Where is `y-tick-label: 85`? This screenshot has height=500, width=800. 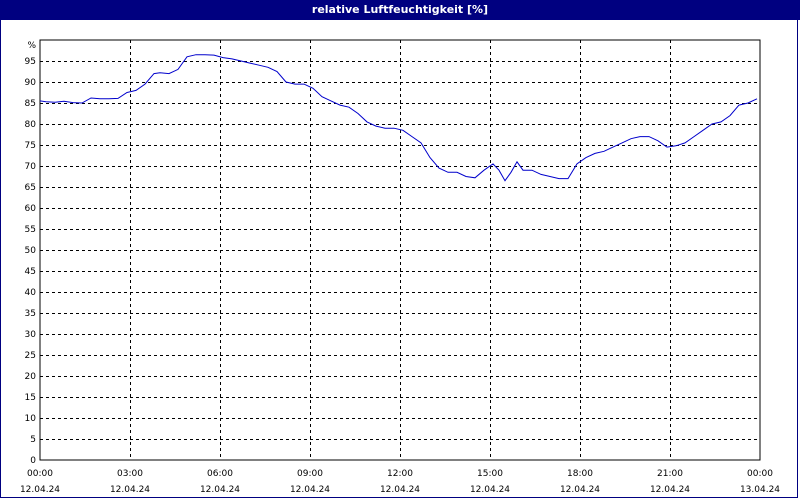
y-tick-label: 85 is located at coordinates (30, 104).